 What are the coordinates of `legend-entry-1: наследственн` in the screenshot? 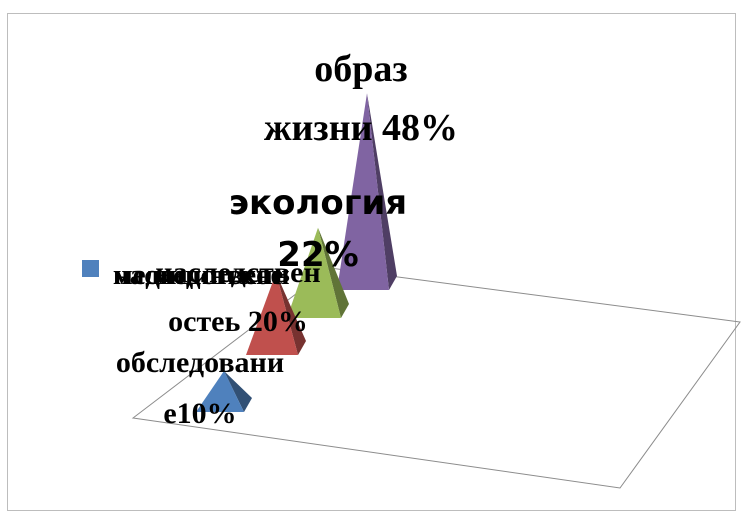 It's located at (201, 275).